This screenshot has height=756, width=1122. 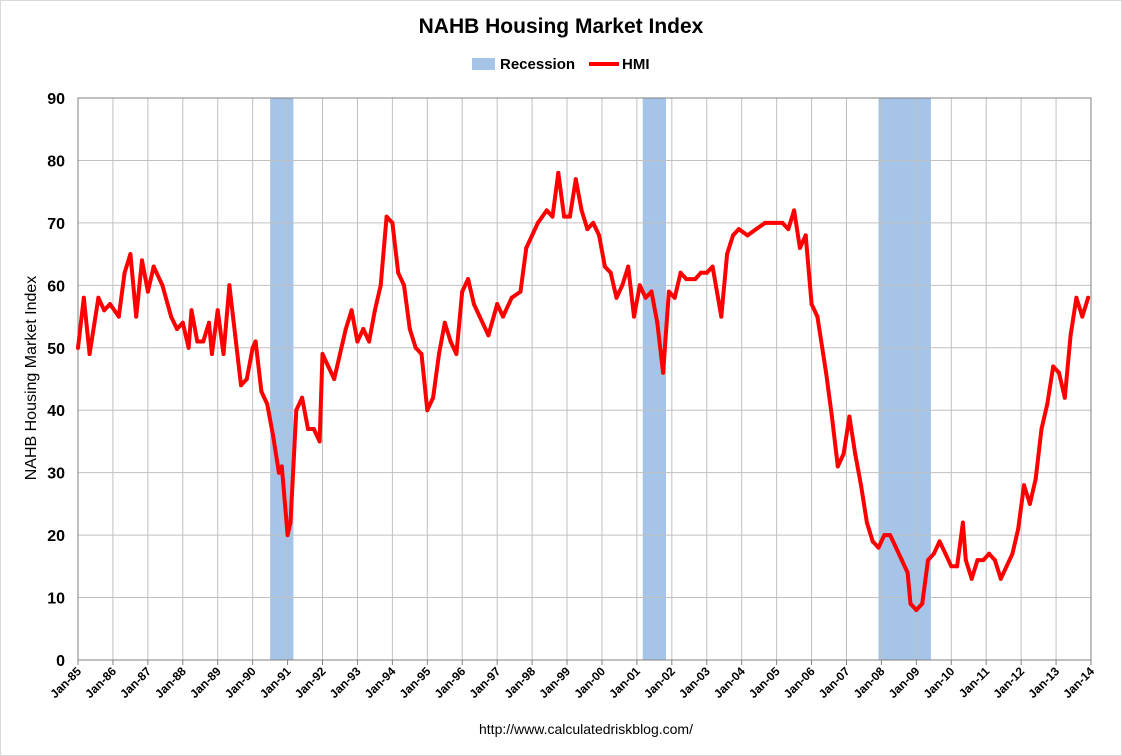 I want to click on x-tick-label: Jan-13, so click(x=1043, y=682).